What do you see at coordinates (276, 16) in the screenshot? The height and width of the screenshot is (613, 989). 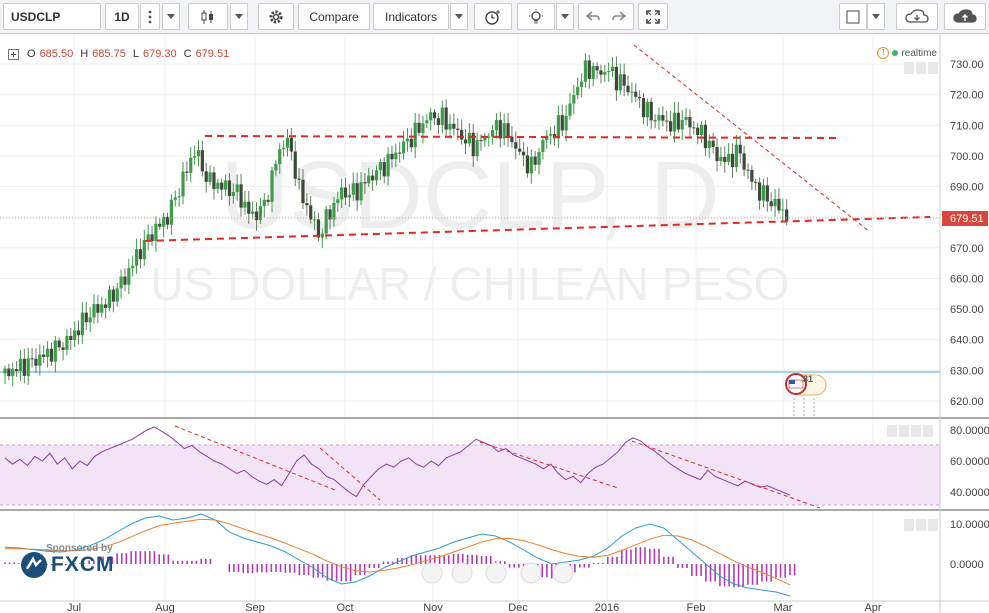 I see `gear-icon` at bounding box center [276, 16].